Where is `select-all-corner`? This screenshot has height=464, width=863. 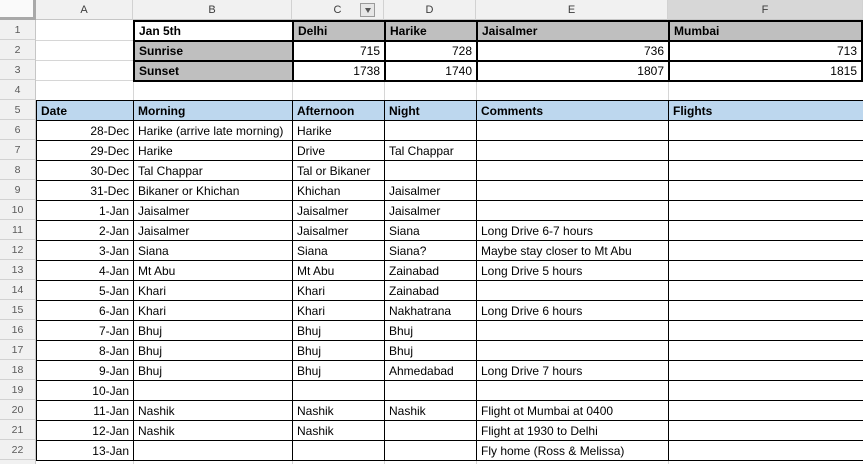
select-all-corner is located at coordinates (18, 10).